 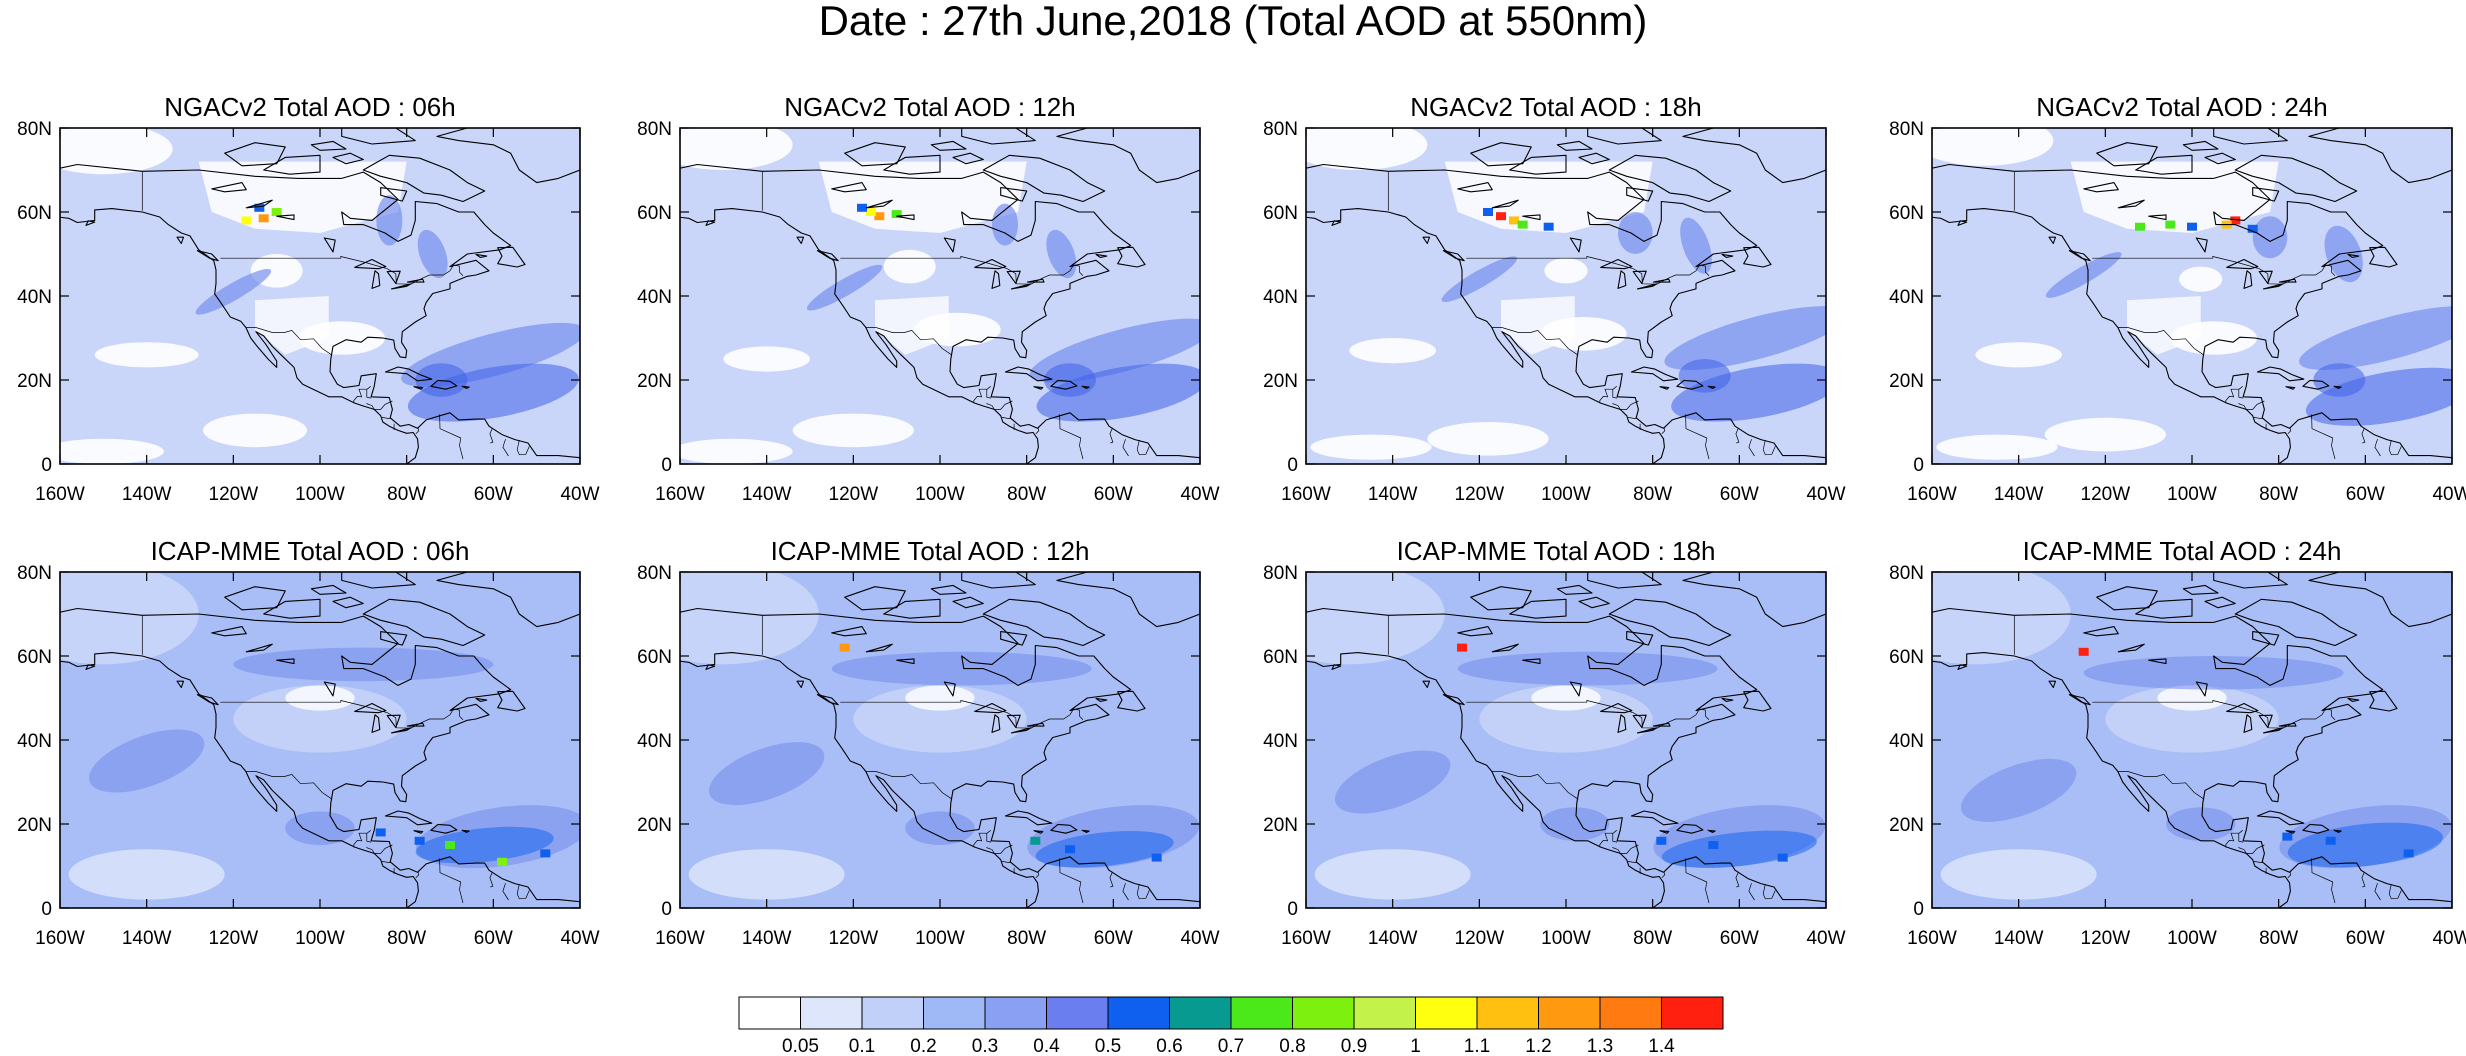 I want to click on panel-title: NGACv2 Total AOD : 06h, so click(x=310, y=107).